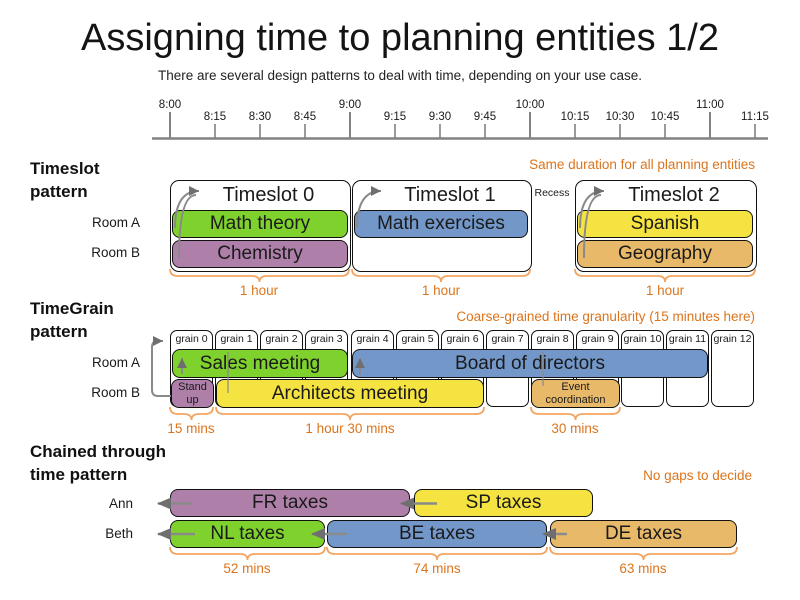  I want to click on event-nl-taxes: NL taxes, so click(247, 534).